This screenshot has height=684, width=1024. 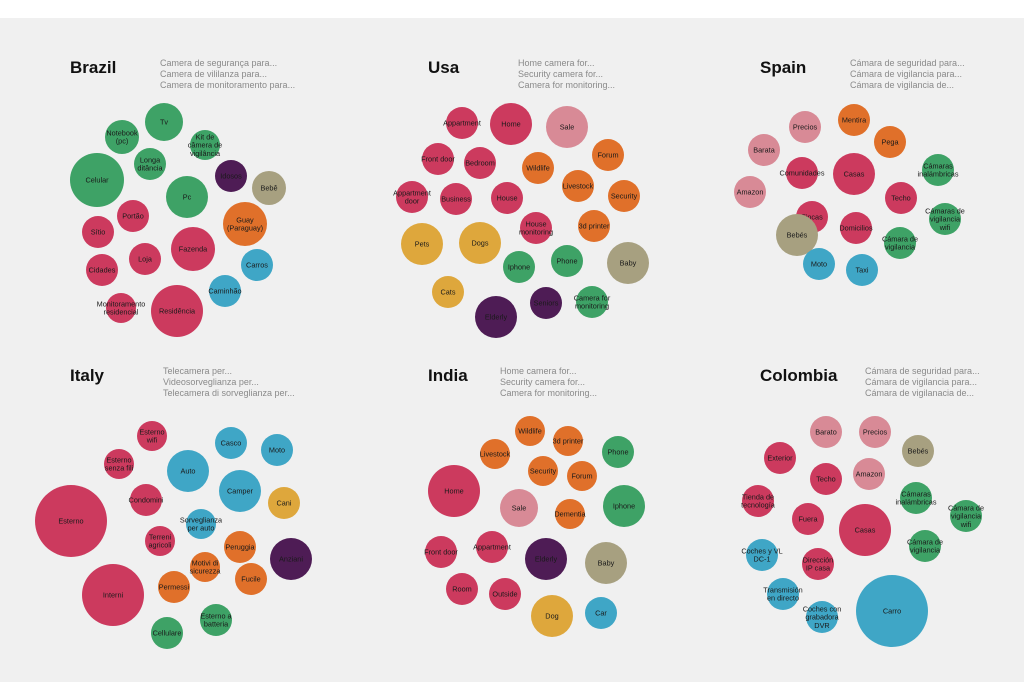 I want to click on bubble-label-line: Bedroom, so click(x=480, y=163).